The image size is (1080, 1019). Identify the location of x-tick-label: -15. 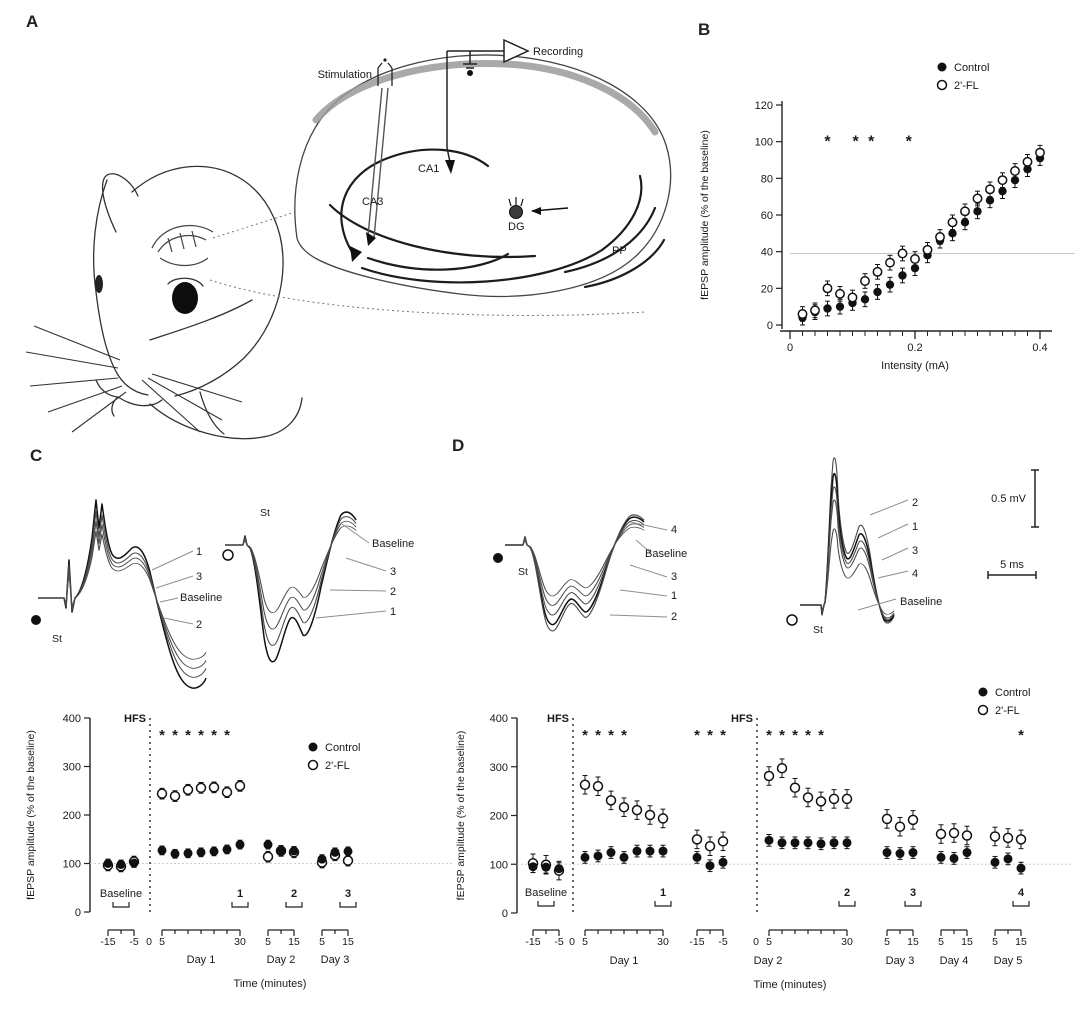
(532, 942).